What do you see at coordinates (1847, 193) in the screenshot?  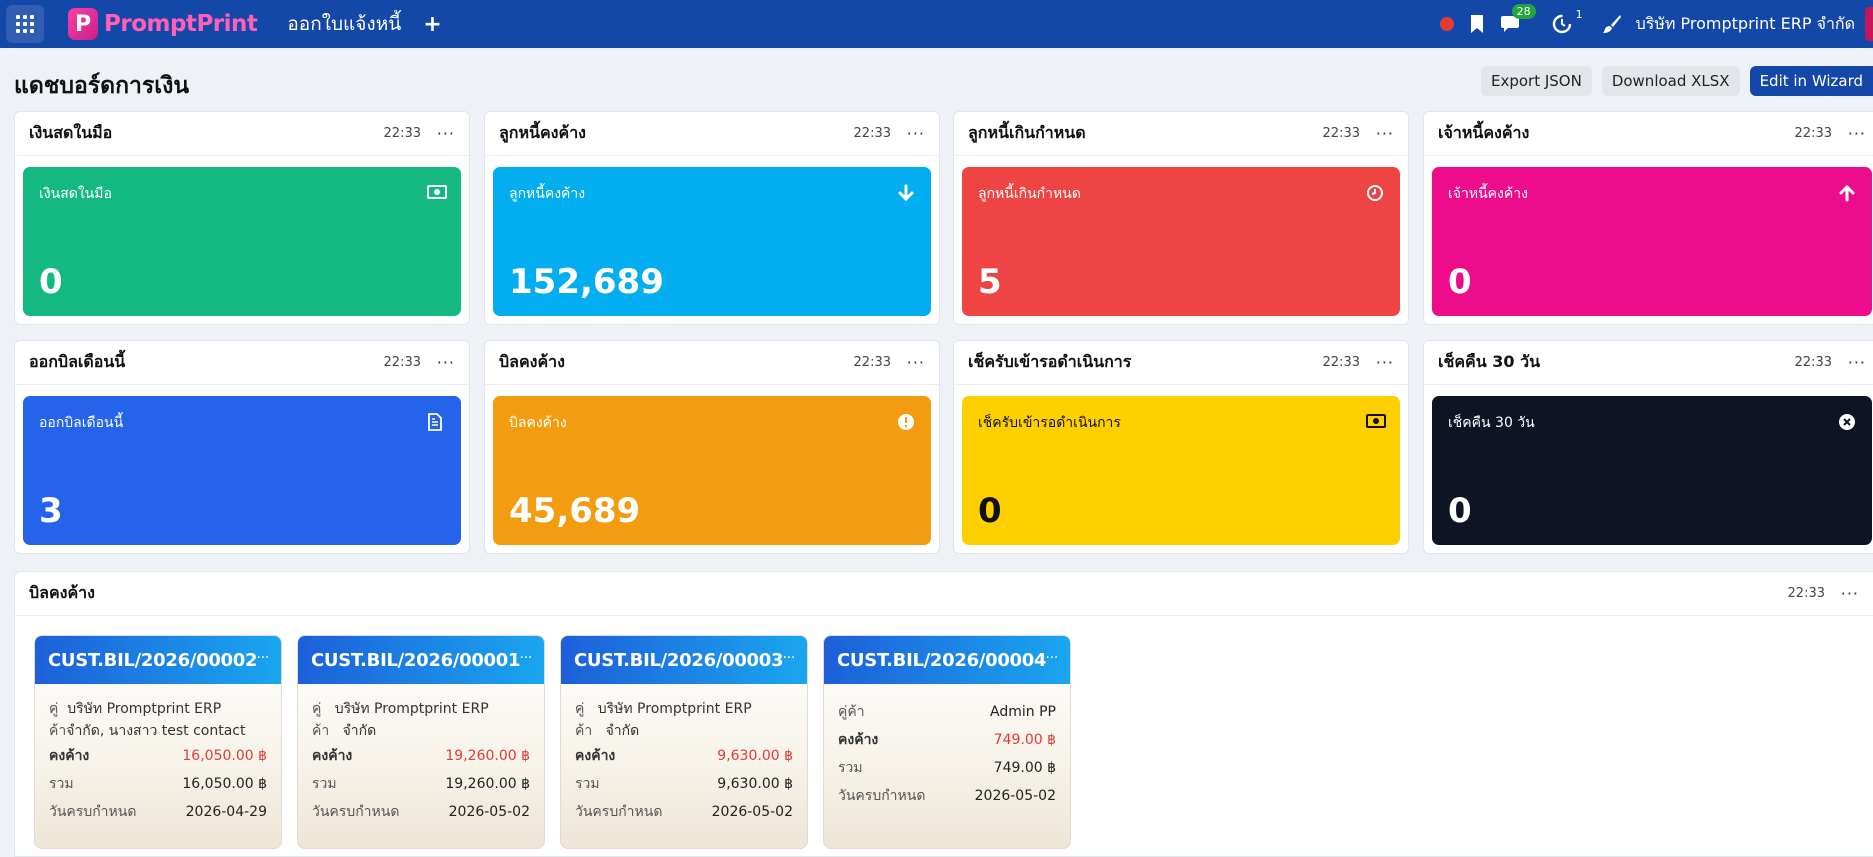 I see `arrow-up-icon` at bounding box center [1847, 193].